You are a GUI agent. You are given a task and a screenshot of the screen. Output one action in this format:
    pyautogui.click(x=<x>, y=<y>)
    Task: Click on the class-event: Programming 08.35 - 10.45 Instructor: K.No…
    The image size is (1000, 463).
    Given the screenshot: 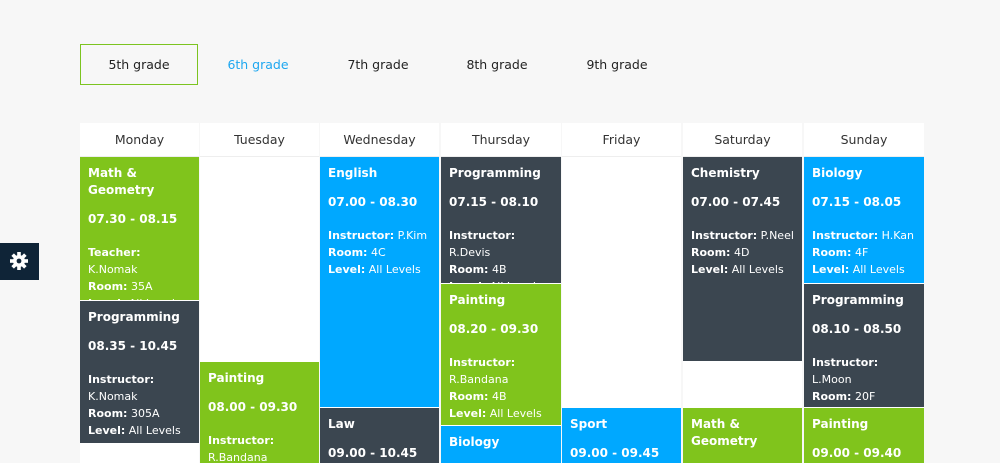 What is the action you would take?
    pyautogui.click(x=139, y=372)
    